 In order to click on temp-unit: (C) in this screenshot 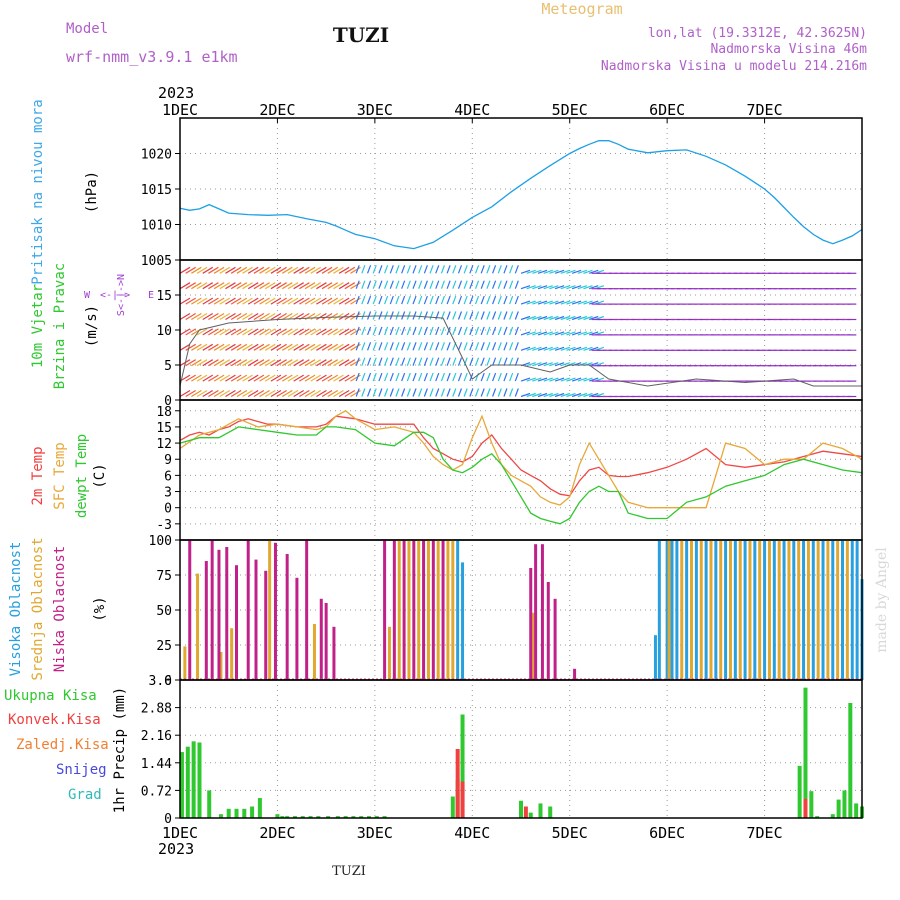, I will do `click(100, 475)`.